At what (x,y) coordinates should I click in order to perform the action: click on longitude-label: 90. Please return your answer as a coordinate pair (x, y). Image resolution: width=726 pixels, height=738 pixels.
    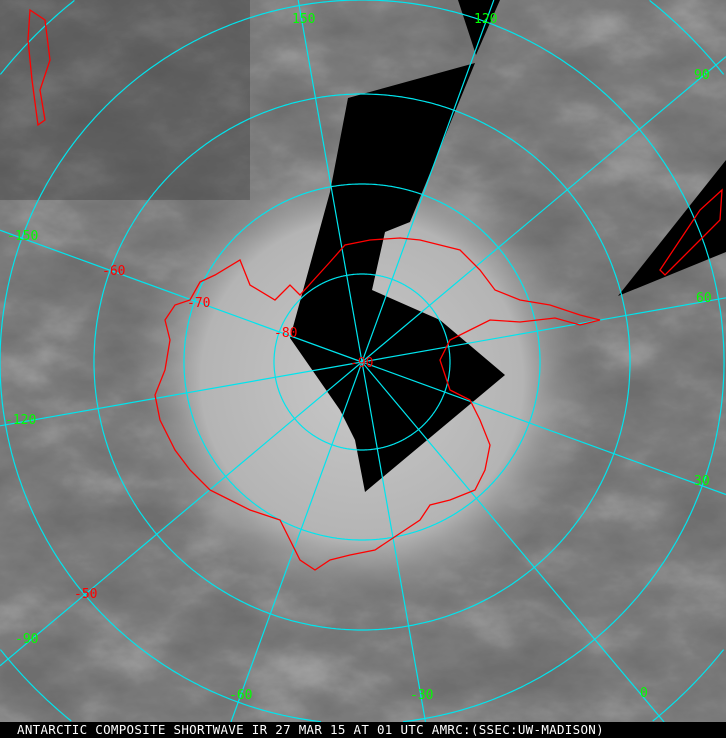
    Looking at the image, I should click on (702, 75).